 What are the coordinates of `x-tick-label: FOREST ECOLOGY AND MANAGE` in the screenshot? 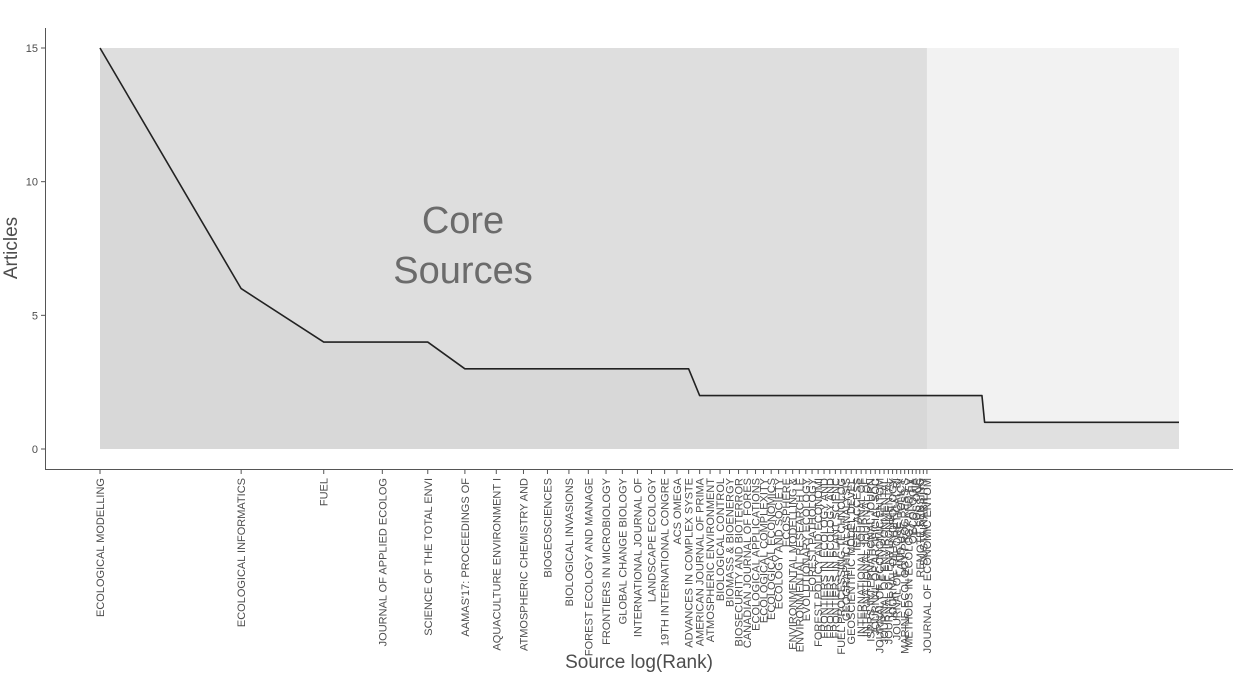 It's located at (589, 567).